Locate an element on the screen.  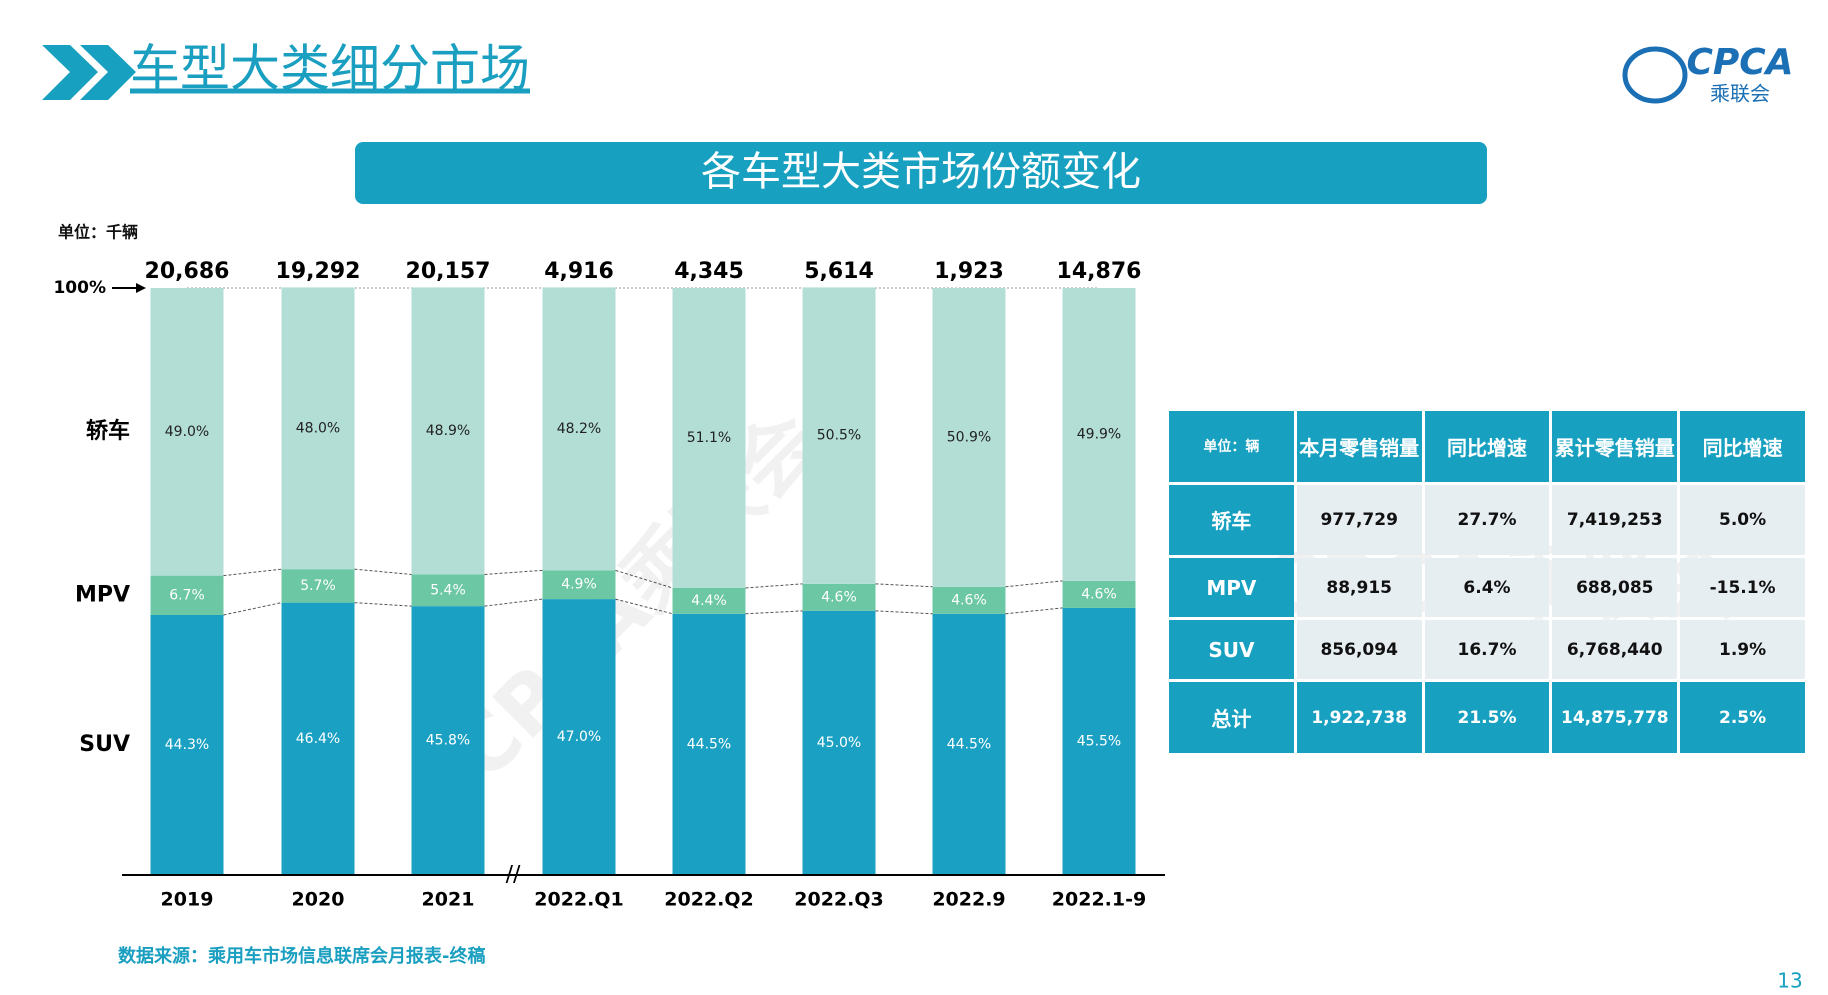
logo-text: CPCA is located at coordinates (1739, 62).